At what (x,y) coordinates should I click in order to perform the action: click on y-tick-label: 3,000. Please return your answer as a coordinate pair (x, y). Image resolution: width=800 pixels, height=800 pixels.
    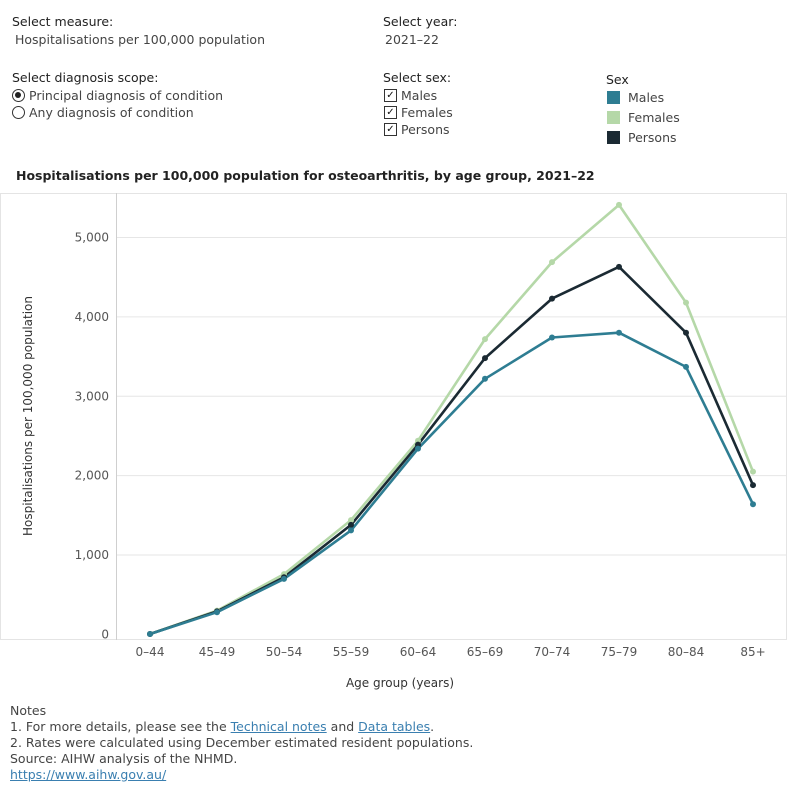
    Looking at the image, I should click on (92, 396).